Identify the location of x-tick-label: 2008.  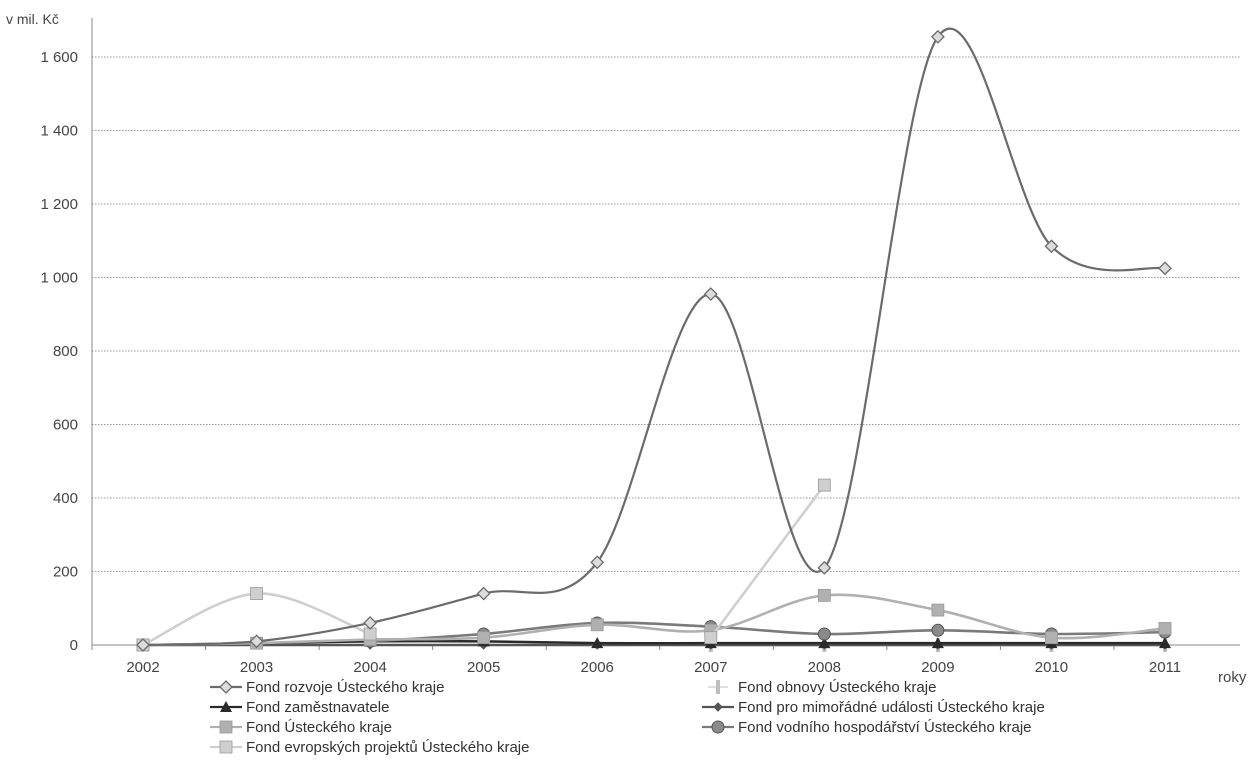
(824, 667).